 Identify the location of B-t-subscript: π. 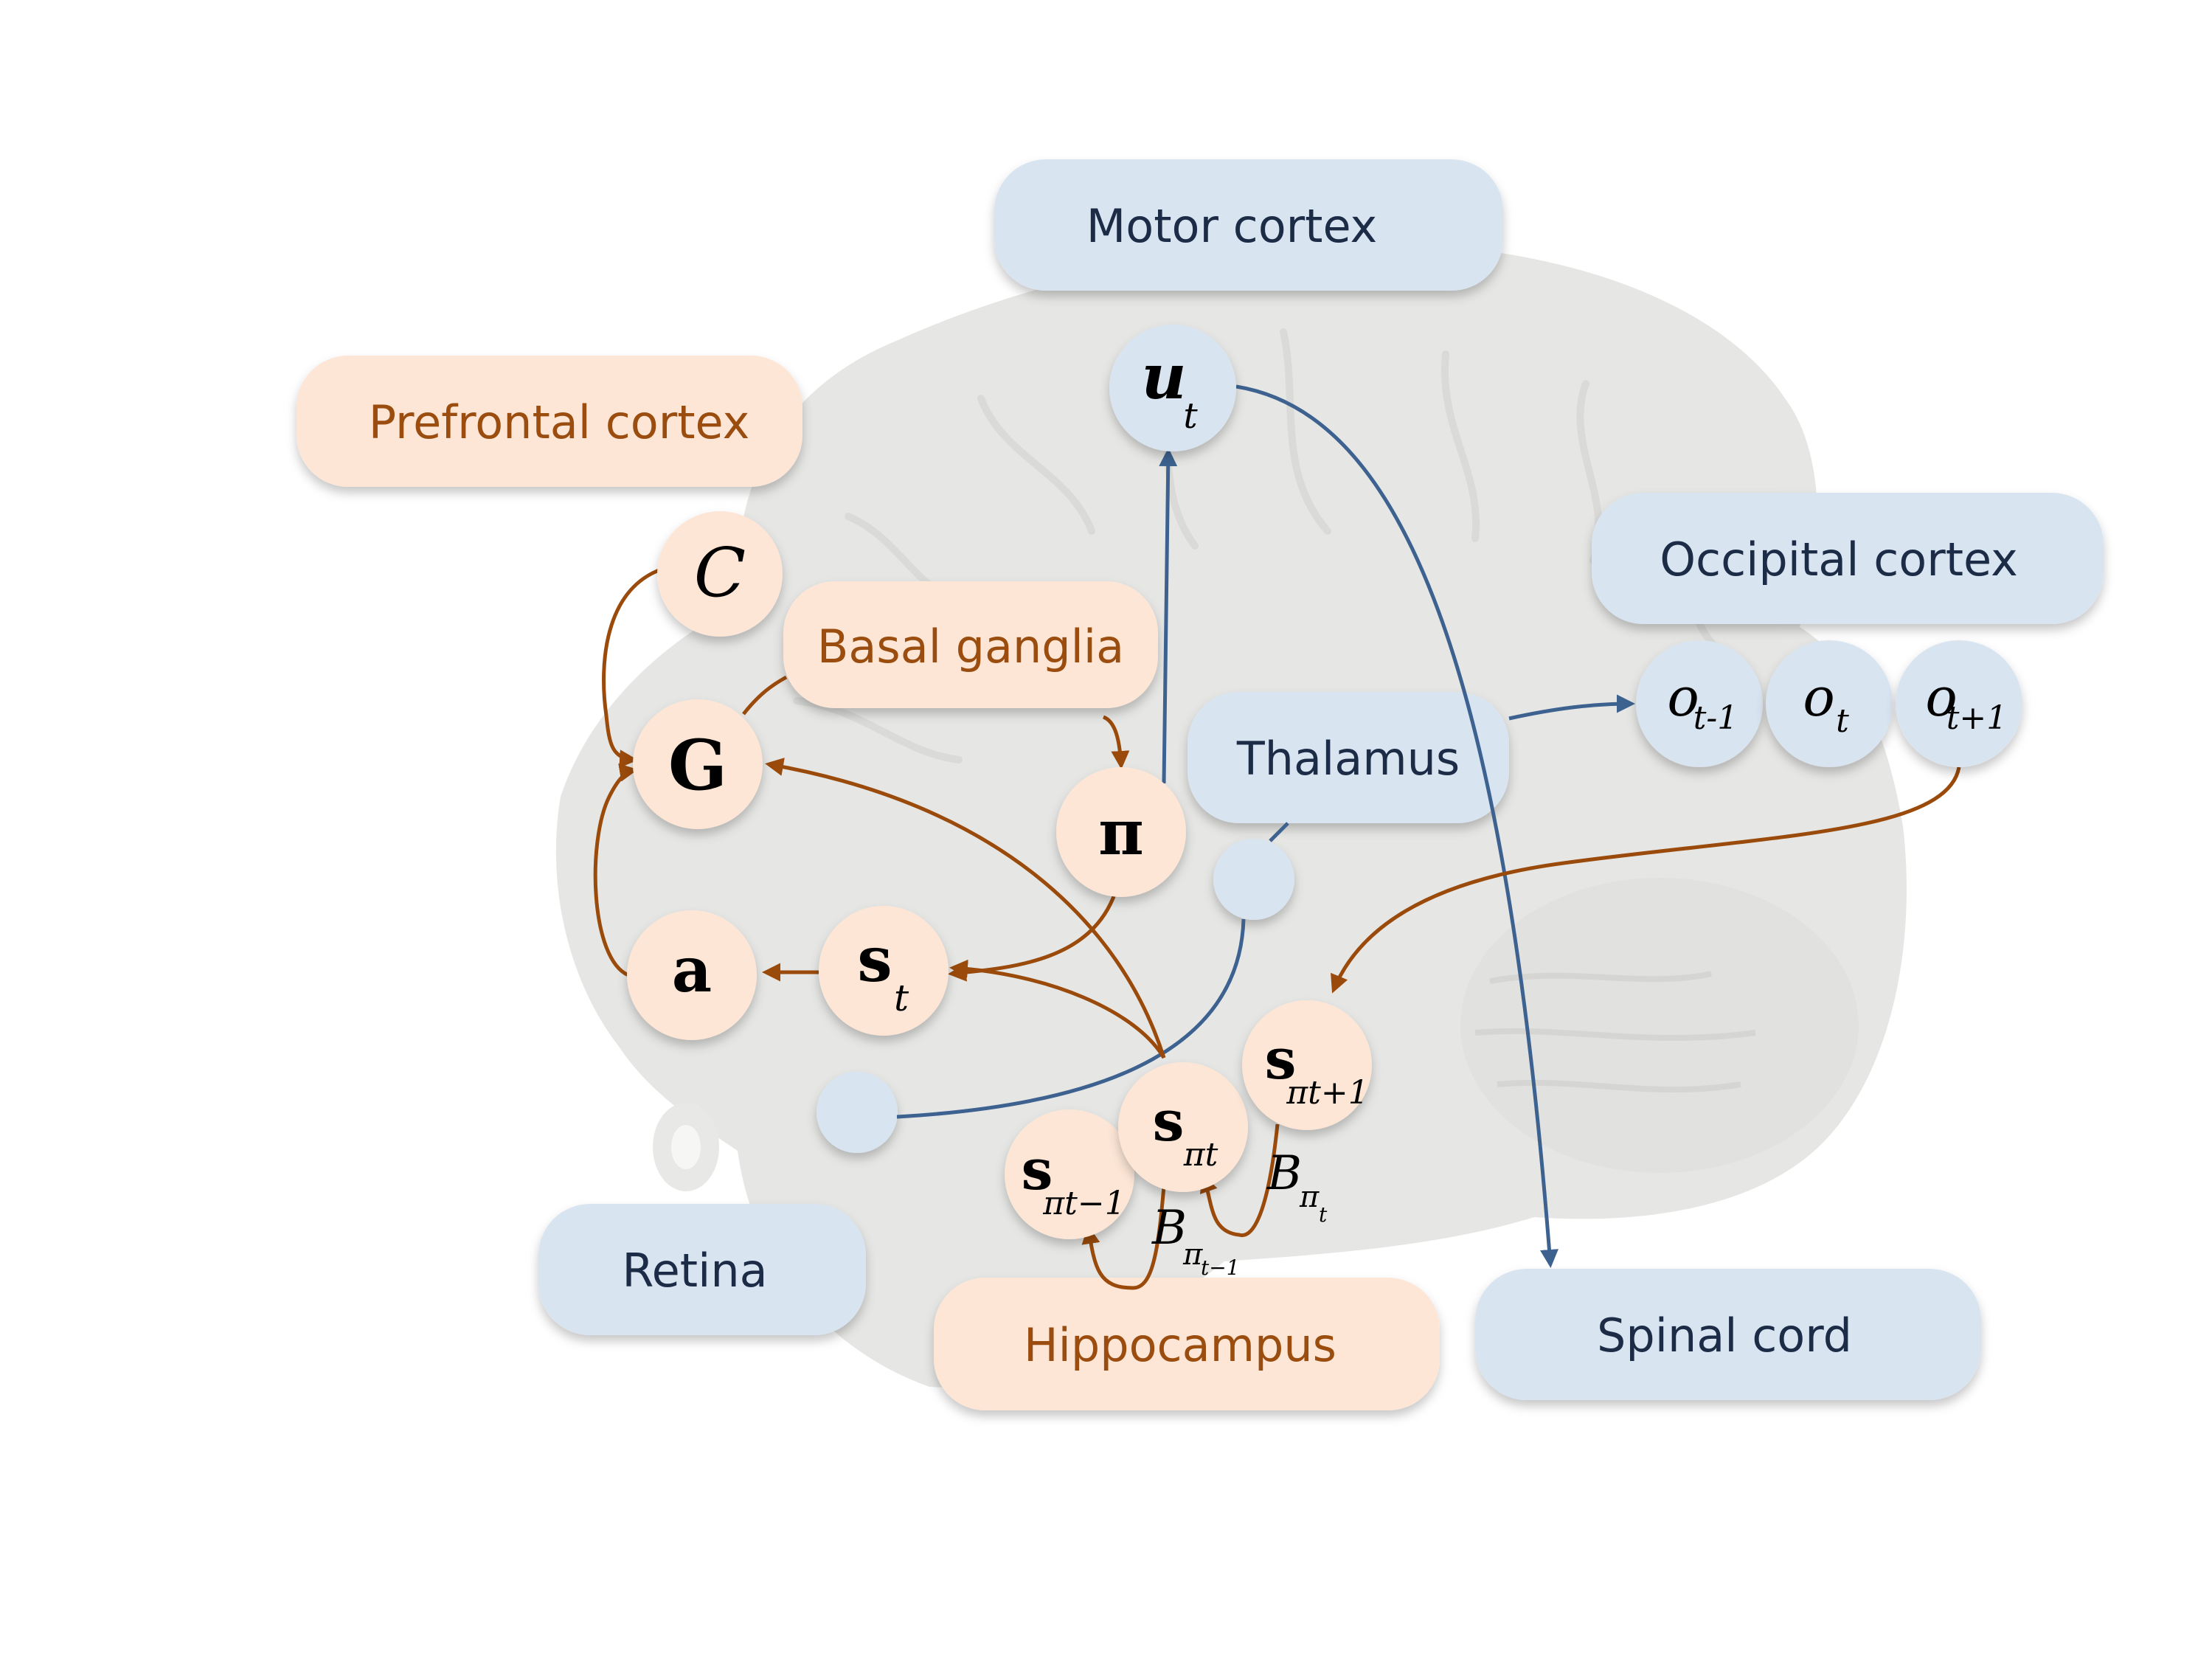
(1310, 1197).